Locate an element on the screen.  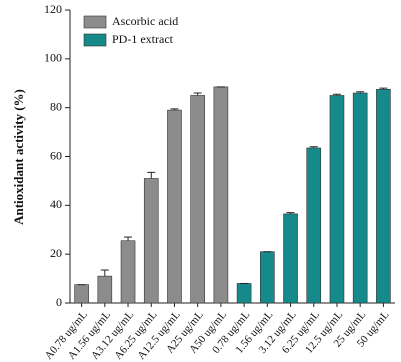
y-tick-label: 60 is located at coordinates (56, 155).